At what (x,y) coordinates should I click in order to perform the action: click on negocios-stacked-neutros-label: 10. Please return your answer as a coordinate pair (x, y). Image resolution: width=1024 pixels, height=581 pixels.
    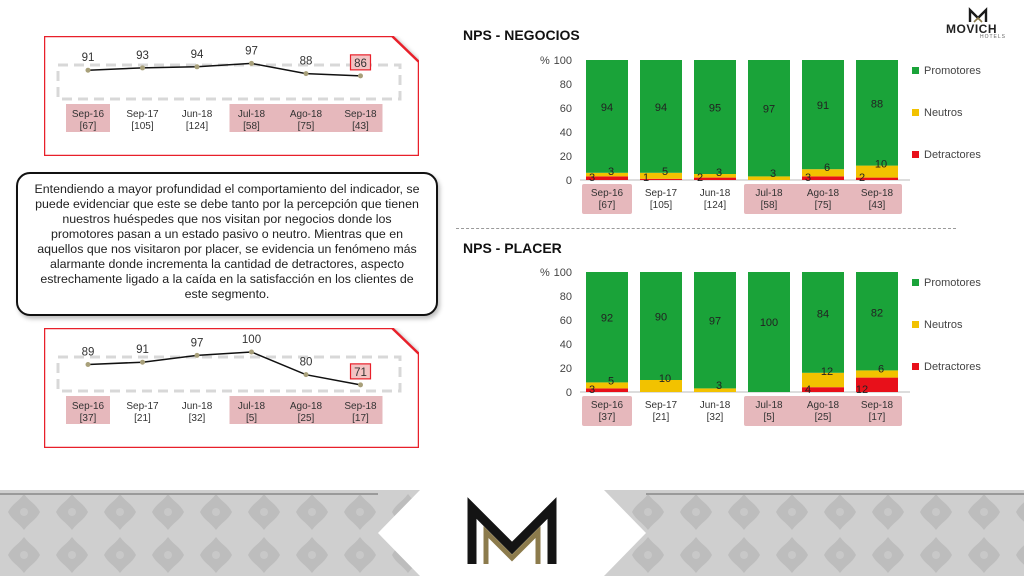
    Looking at the image, I should click on (881, 165).